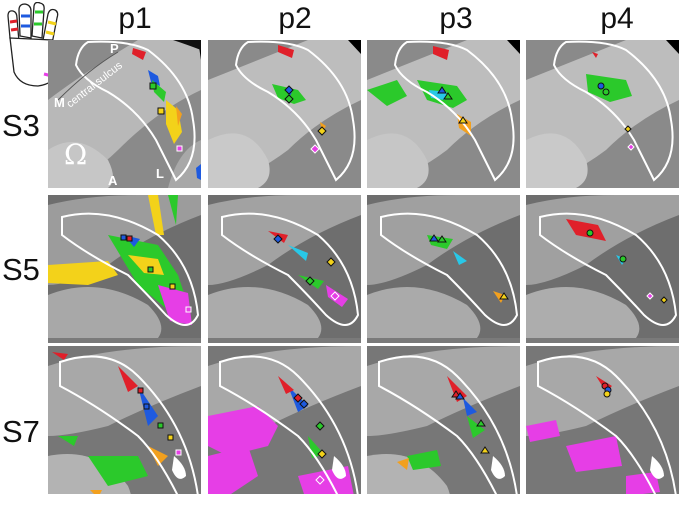 This screenshot has height=514, width=680. Describe the element at coordinates (114, 48) in the screenshot. I see `label-posterior: P` at that location.